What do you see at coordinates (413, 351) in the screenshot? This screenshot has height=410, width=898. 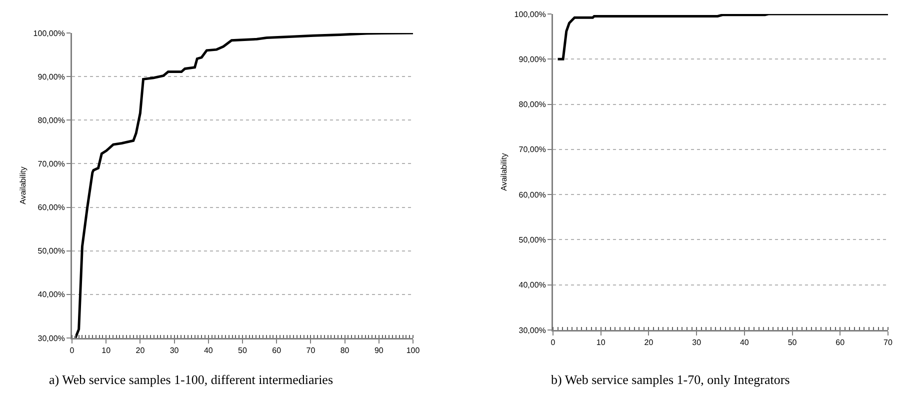 I see `x-tick-label: 100` at bounding box center [413, 351].